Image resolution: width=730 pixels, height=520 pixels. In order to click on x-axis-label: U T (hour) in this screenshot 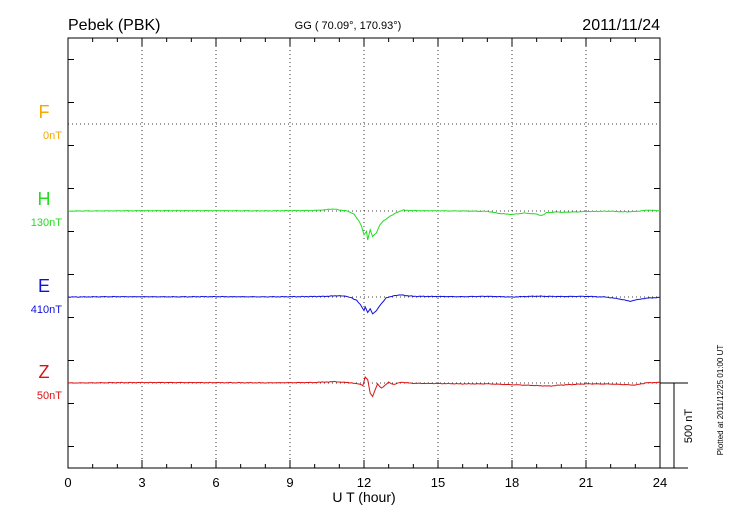, I will do `click(363, 497)`.